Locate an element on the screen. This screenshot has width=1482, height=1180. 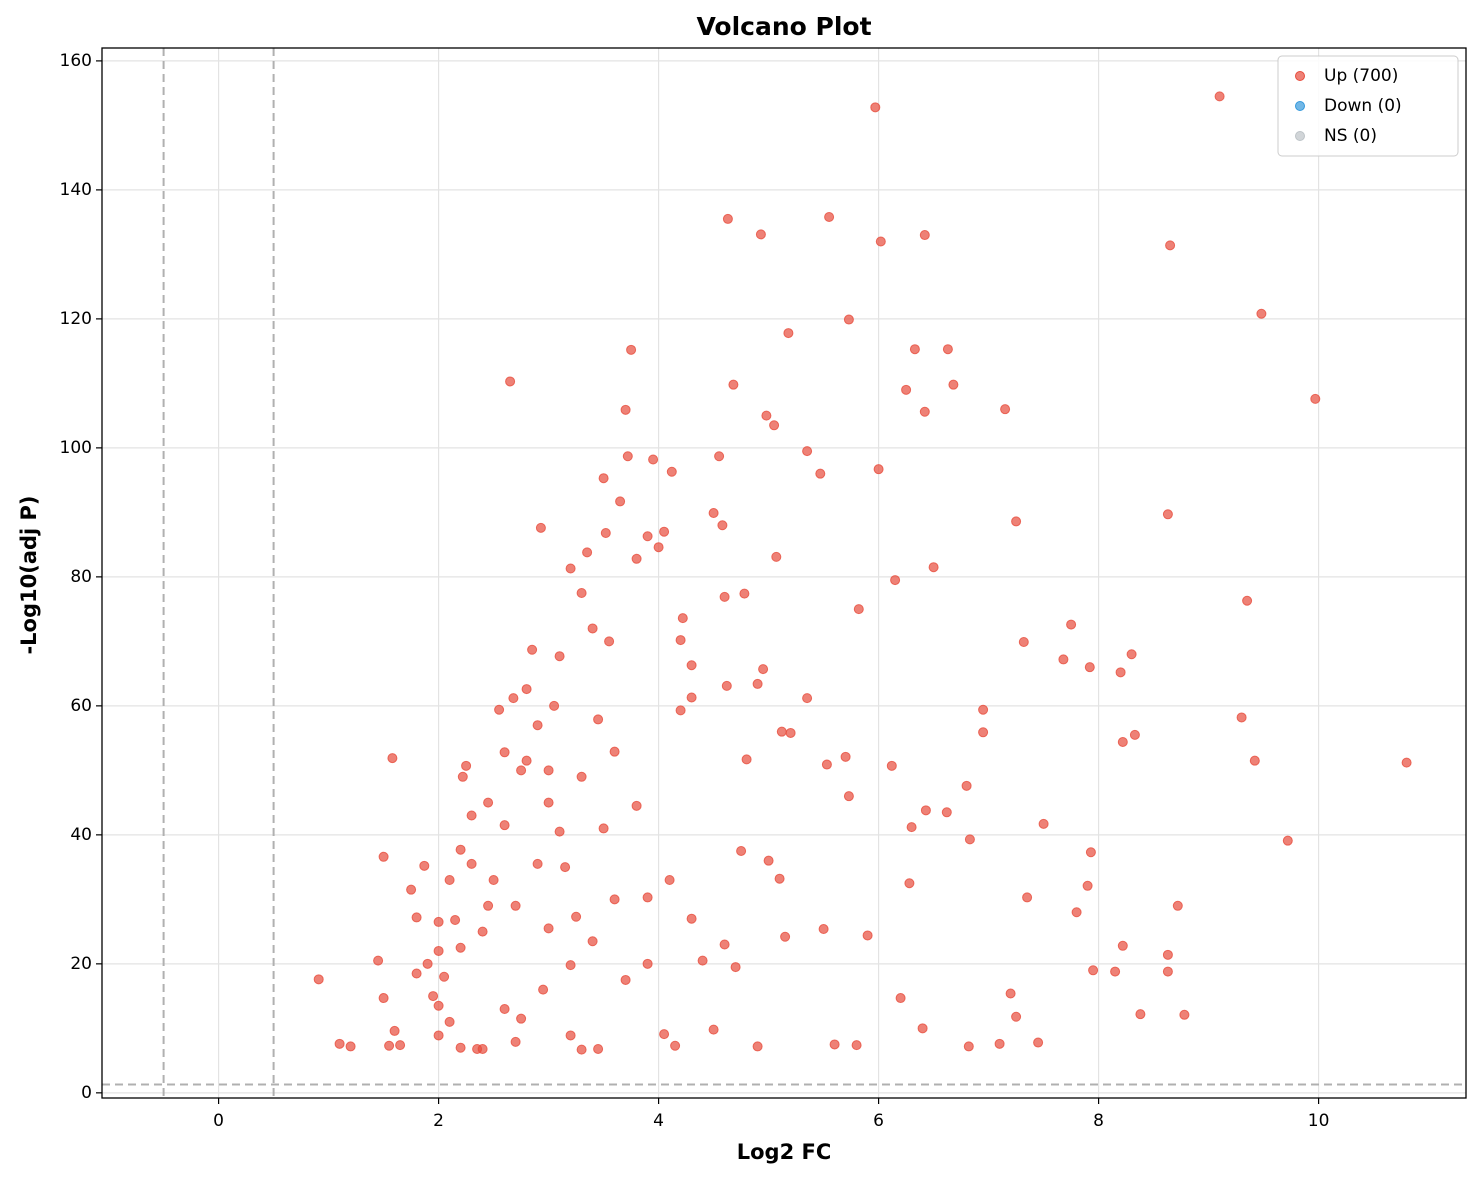
y-tick-label: 120 is located at coordinates (76, 319).